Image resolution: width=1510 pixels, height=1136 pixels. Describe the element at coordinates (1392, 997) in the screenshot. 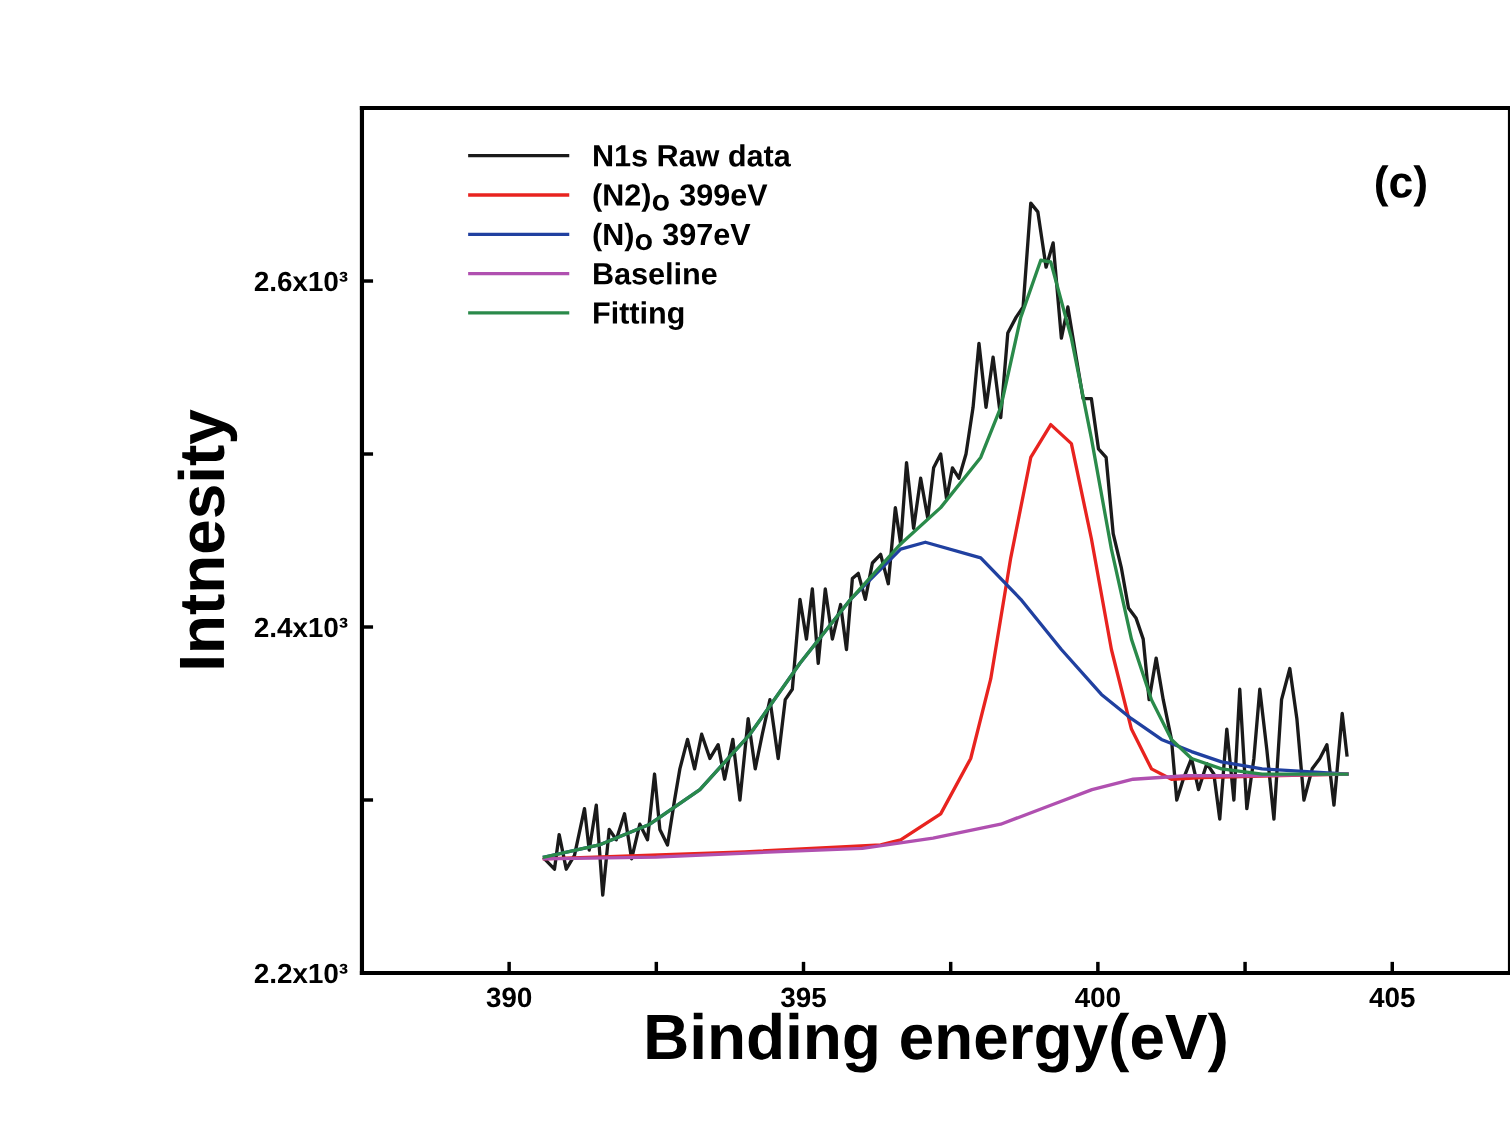

I see `x-tick-label: 405` at that location.